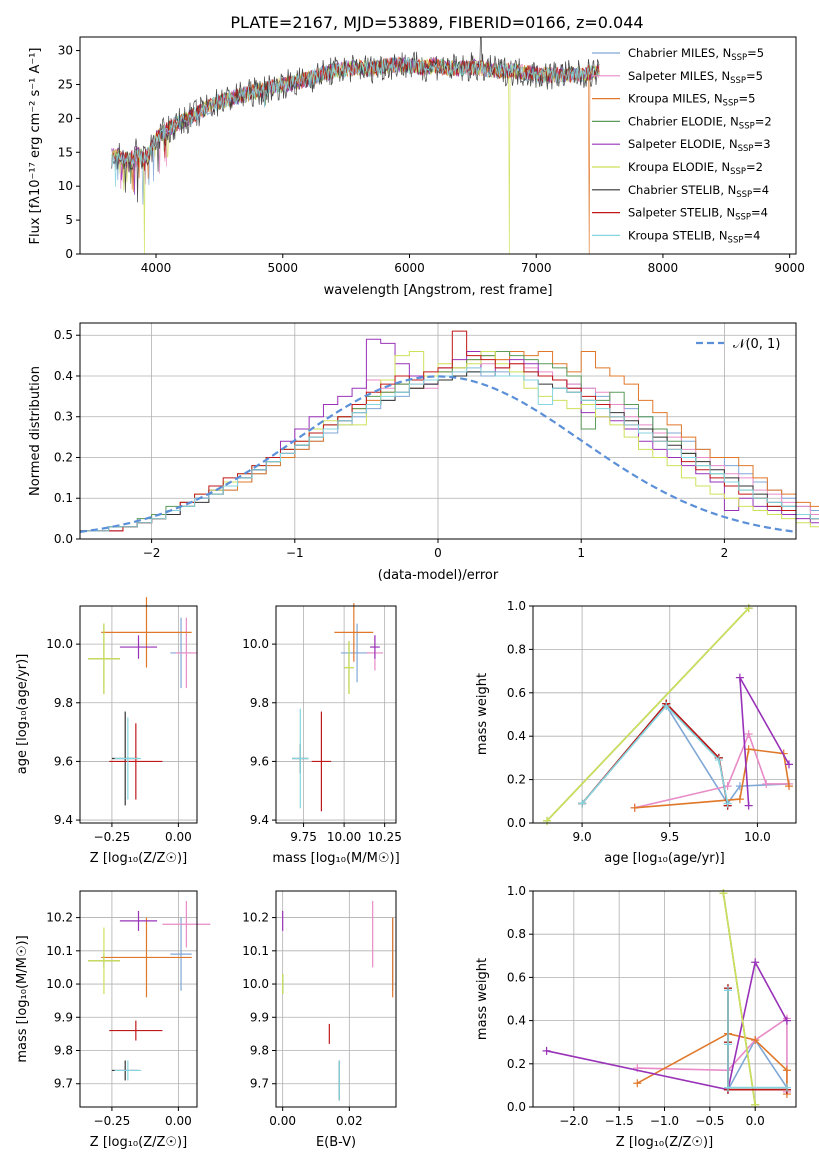  I want to click on weight-marker-salpeter_miles, so click(766, 783).